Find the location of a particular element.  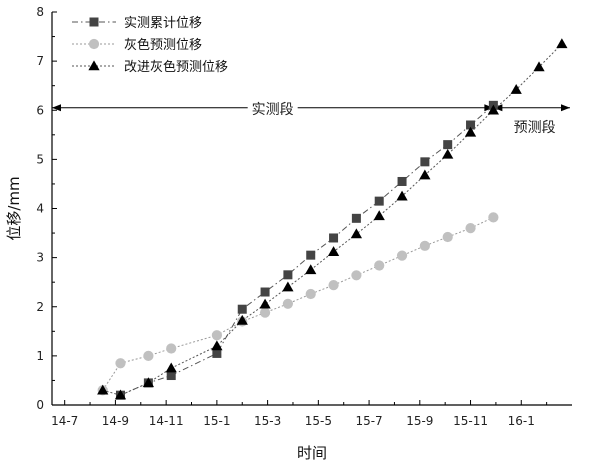

x-tick-label: 15-11 is located at coordinates (470, 421).